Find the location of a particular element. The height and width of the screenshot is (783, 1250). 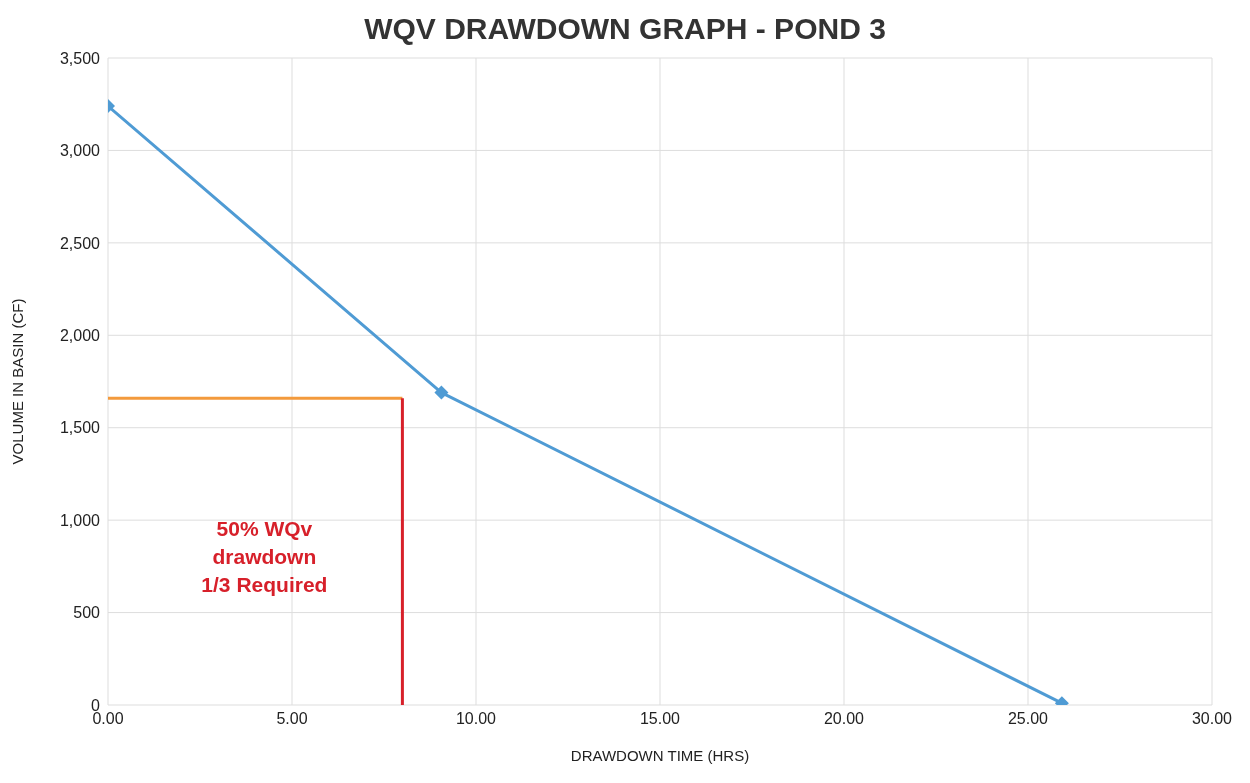

x-axis-title: DRAWDOWN TIME (HRS) is located at coordinates (660, 755).